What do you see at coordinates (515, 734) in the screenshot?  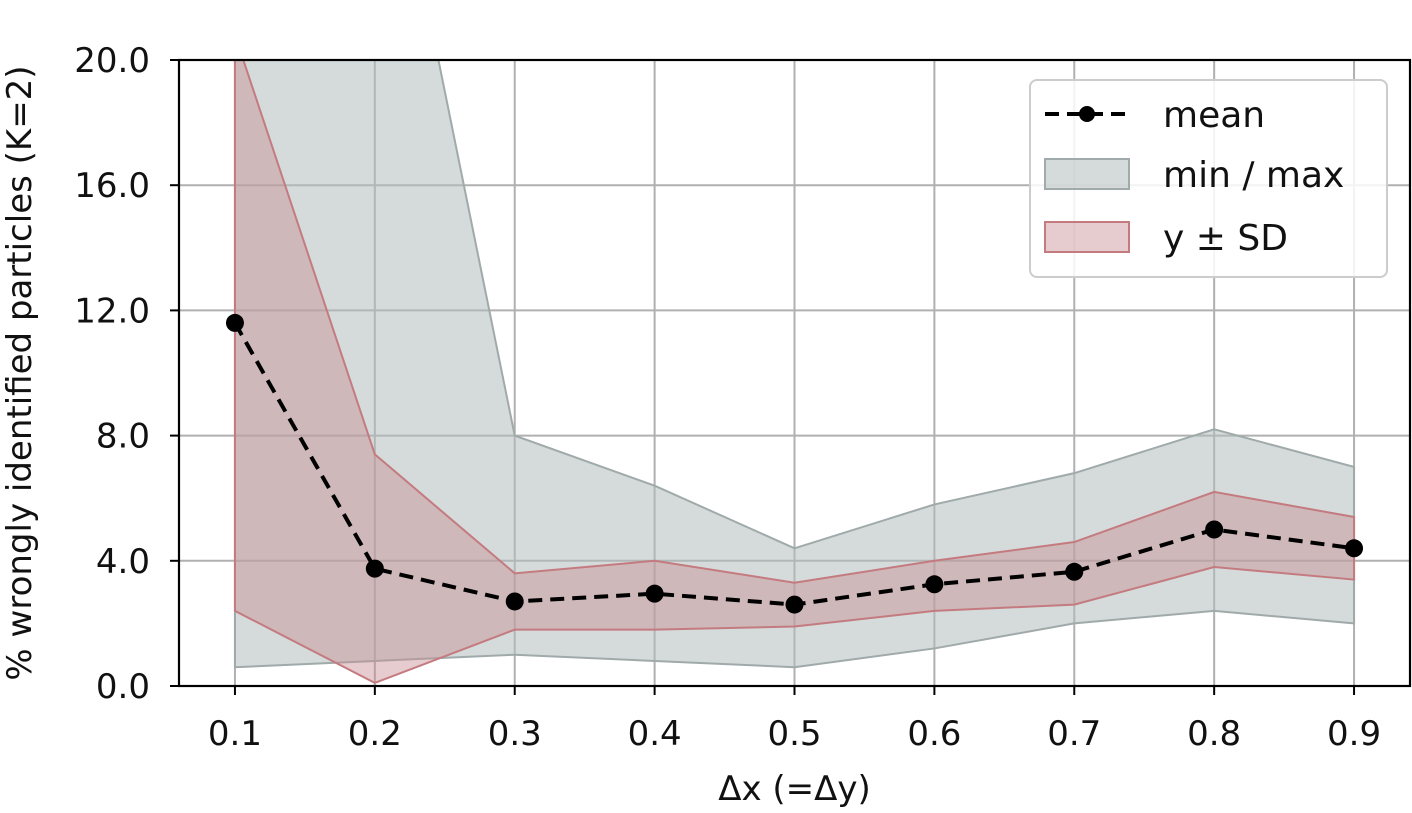 I see `x-tick-label-2: 0.3` at bounding box center [515, 734].